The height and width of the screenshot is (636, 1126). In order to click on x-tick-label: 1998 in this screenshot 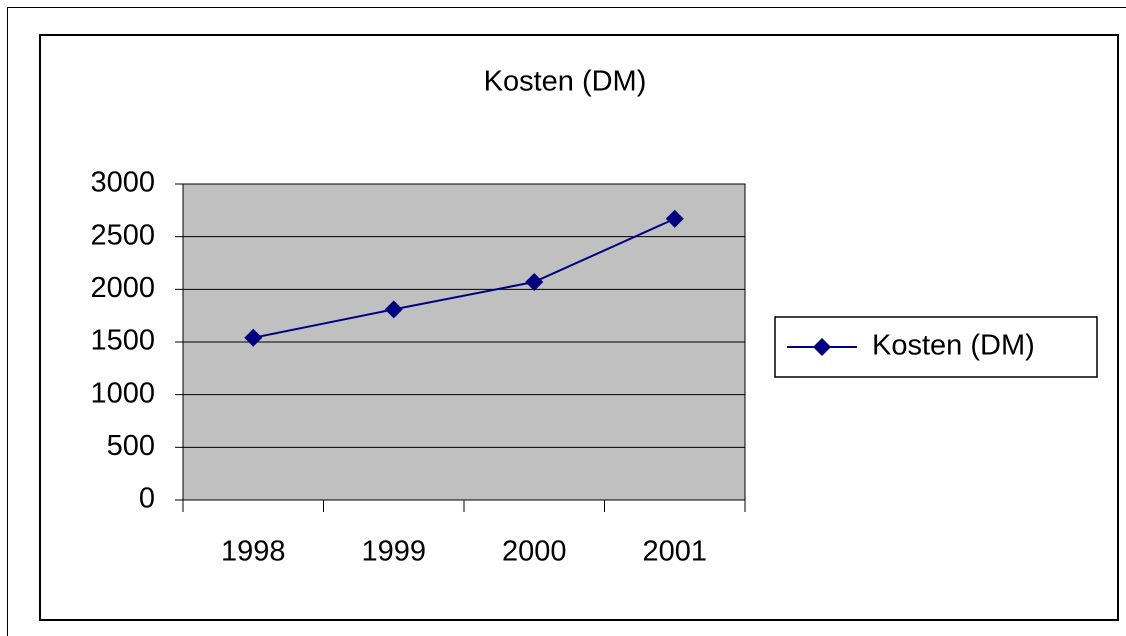, I will do `click(253, 552)`.